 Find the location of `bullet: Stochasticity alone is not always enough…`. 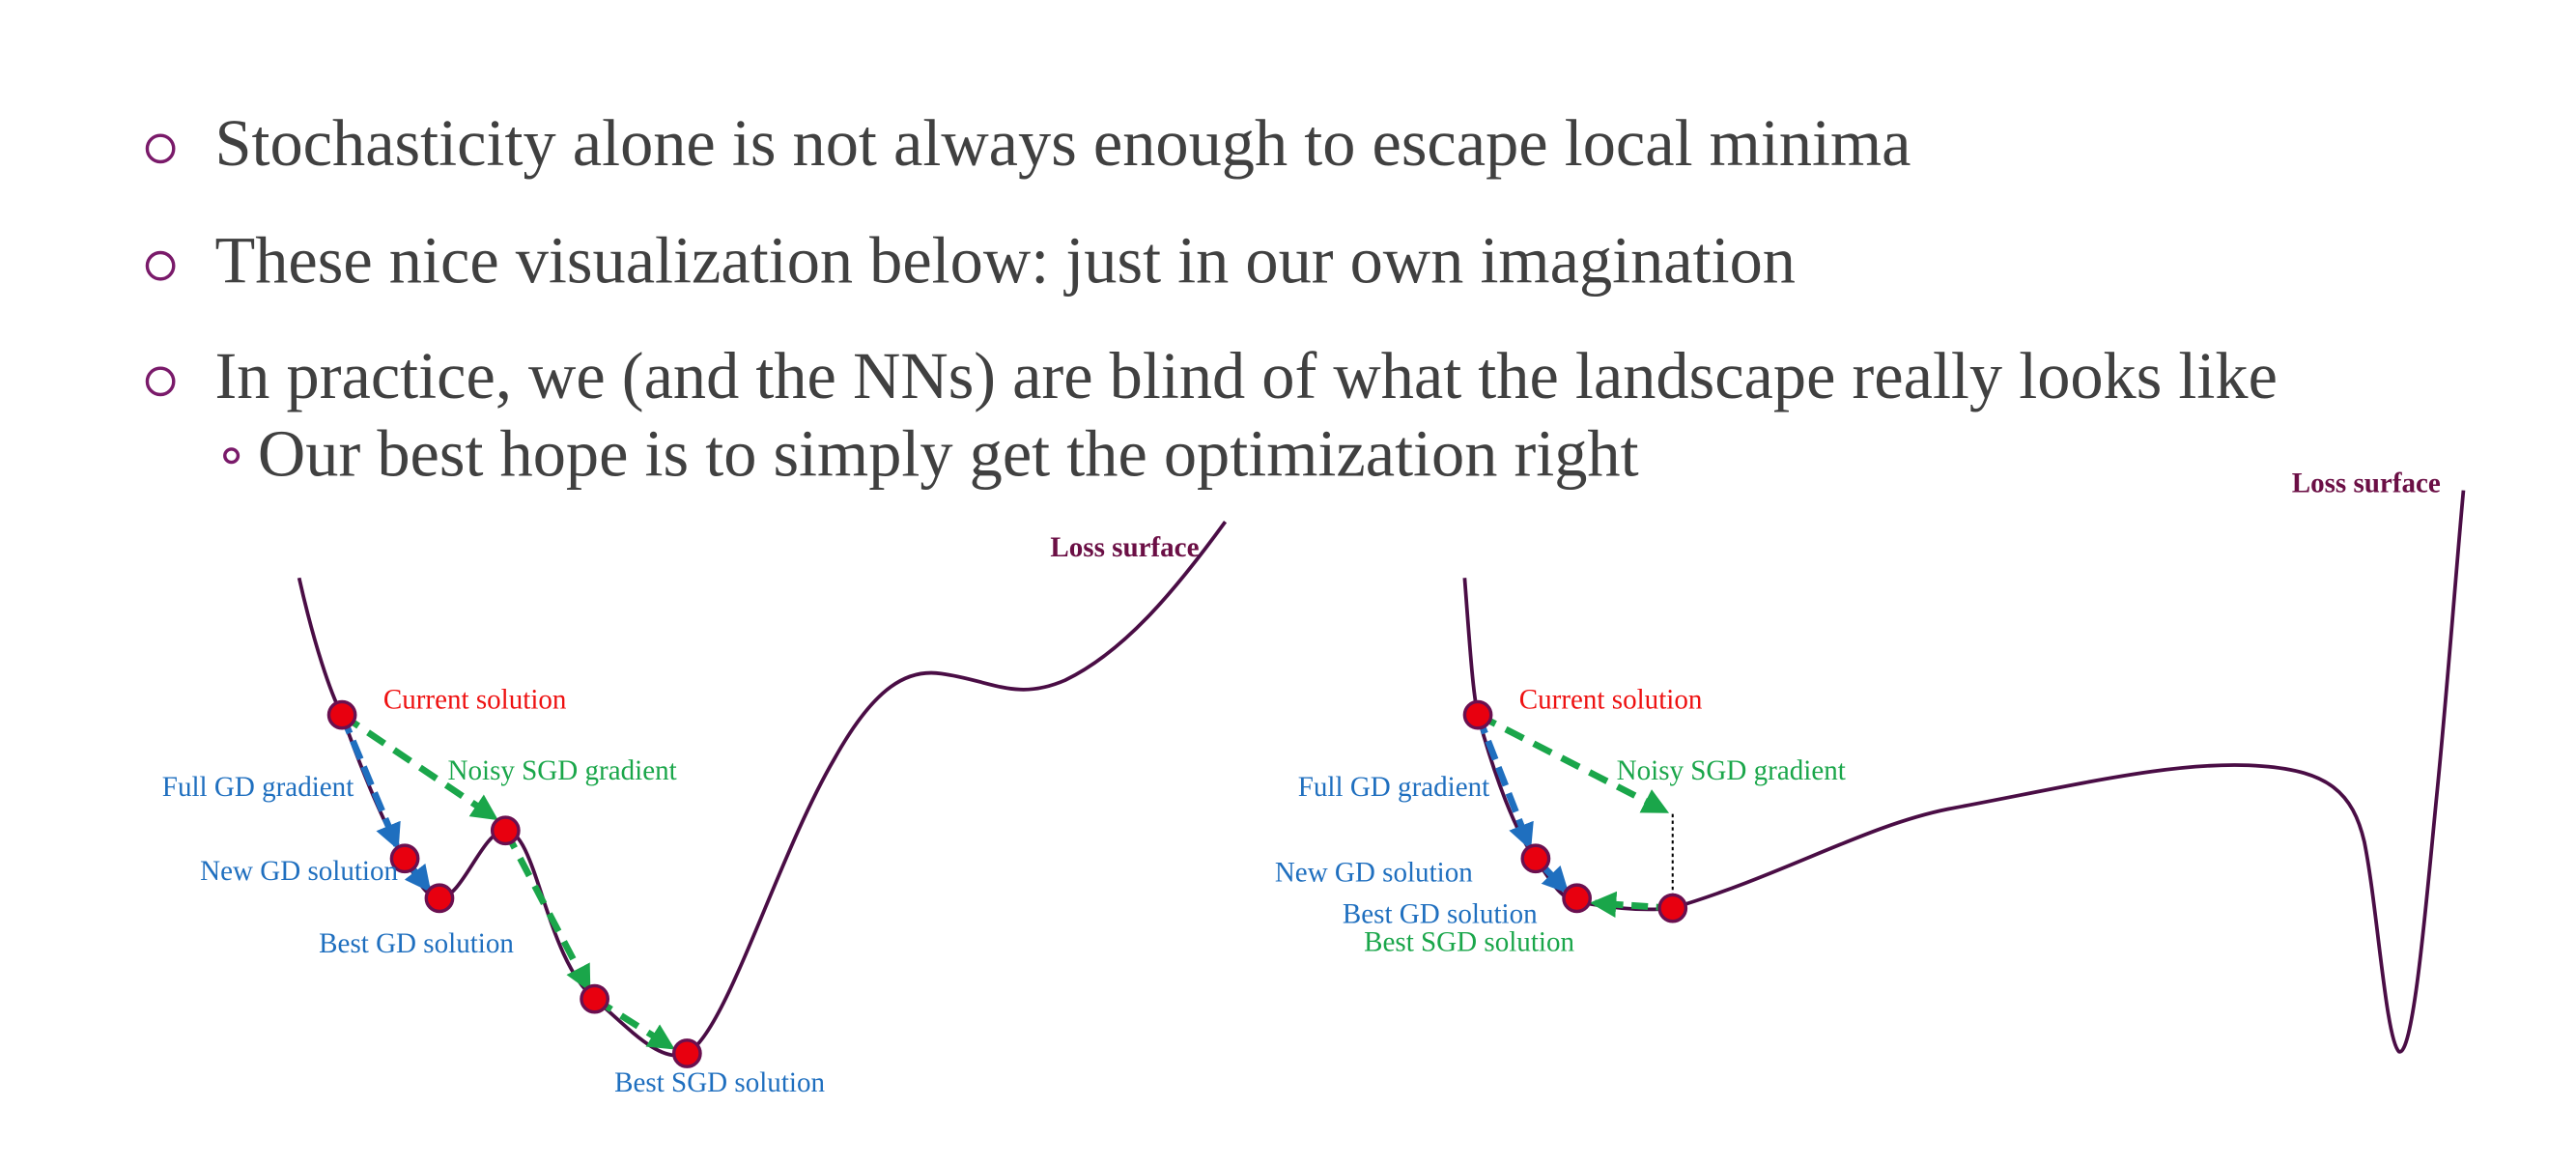

bullet: Stochasticity alone is not always enough… is located at coordinates (1063, 143).